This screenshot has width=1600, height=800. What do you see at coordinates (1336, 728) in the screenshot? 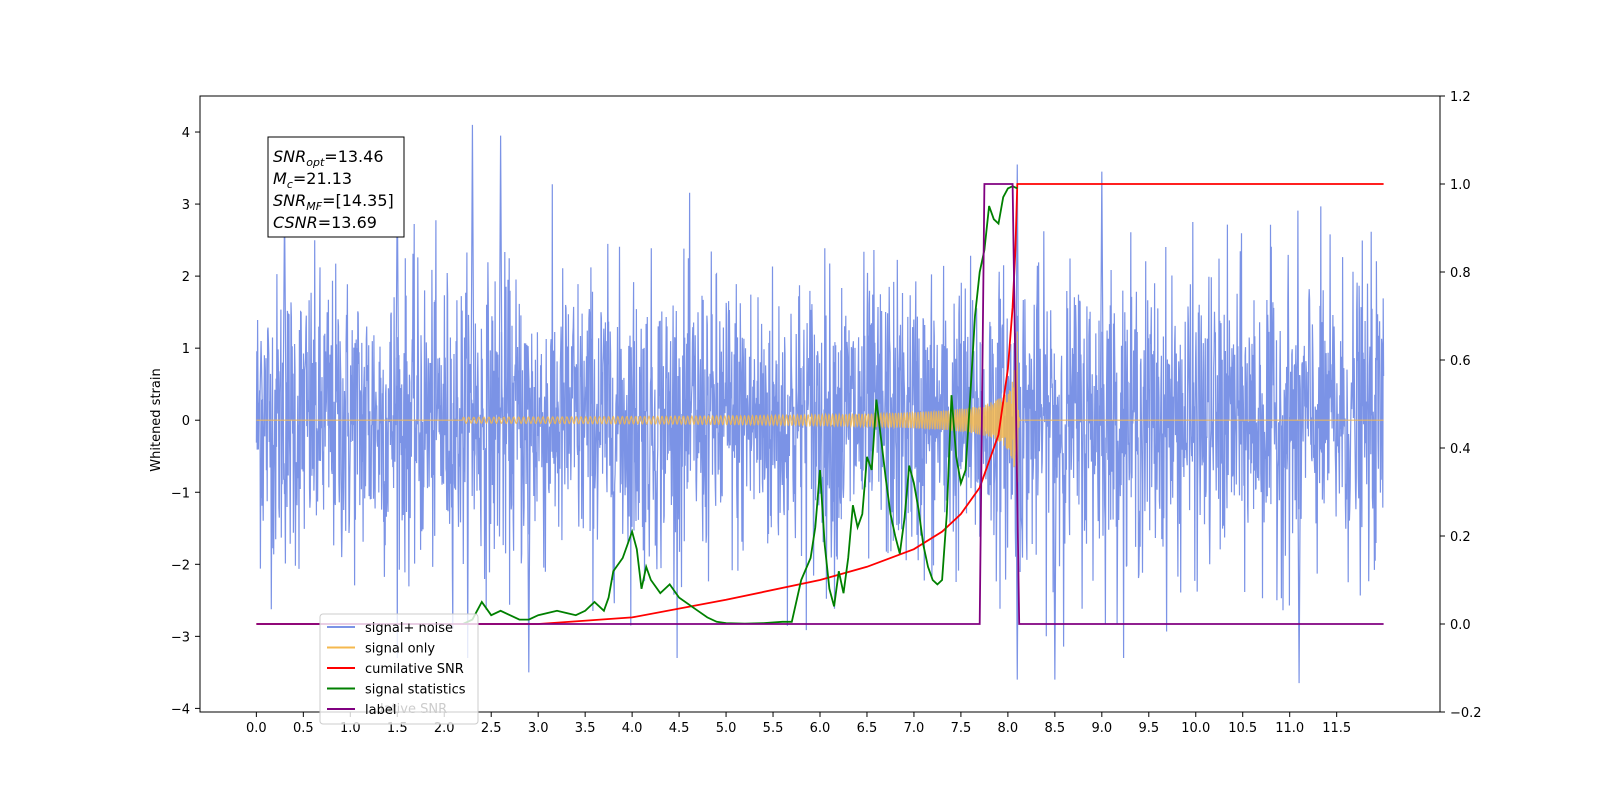
I see `x-tick-label: 11.5` at bounding box center [1336, 728].